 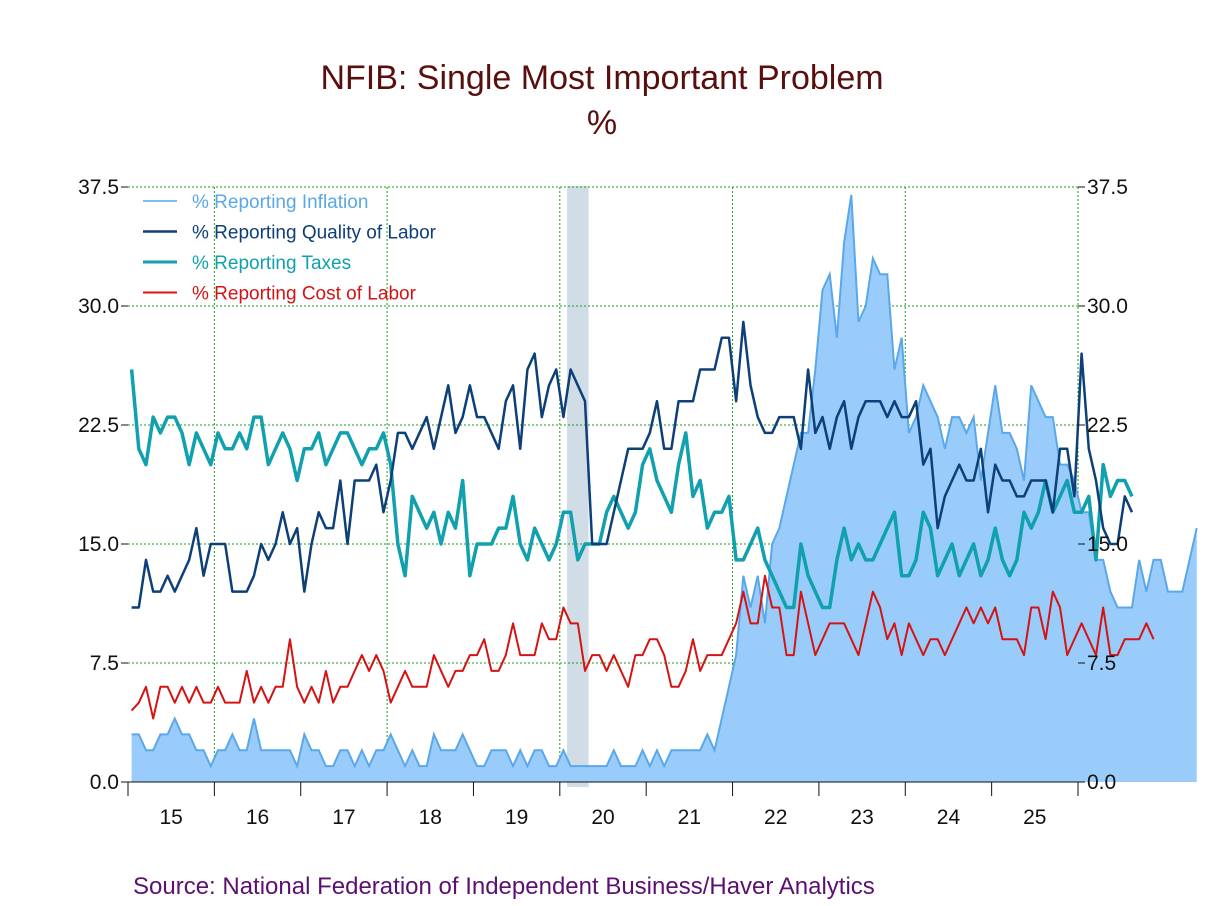 I want to click on y-tick-label-left: 30.0, so click(x=98, y=306).